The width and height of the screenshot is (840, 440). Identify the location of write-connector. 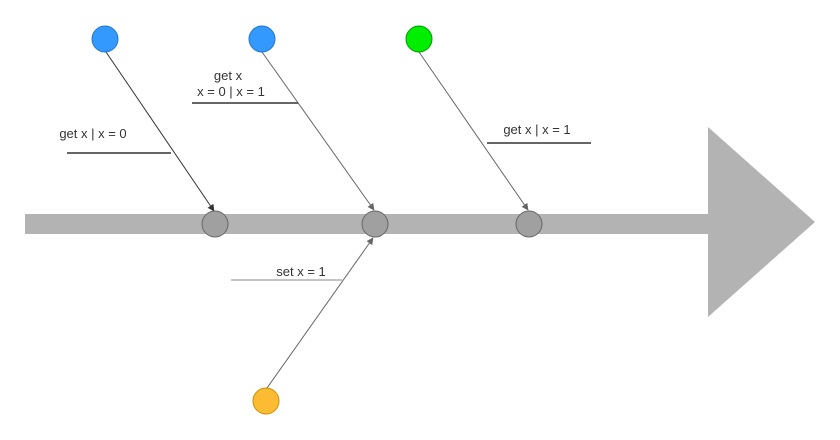
(320, 313).